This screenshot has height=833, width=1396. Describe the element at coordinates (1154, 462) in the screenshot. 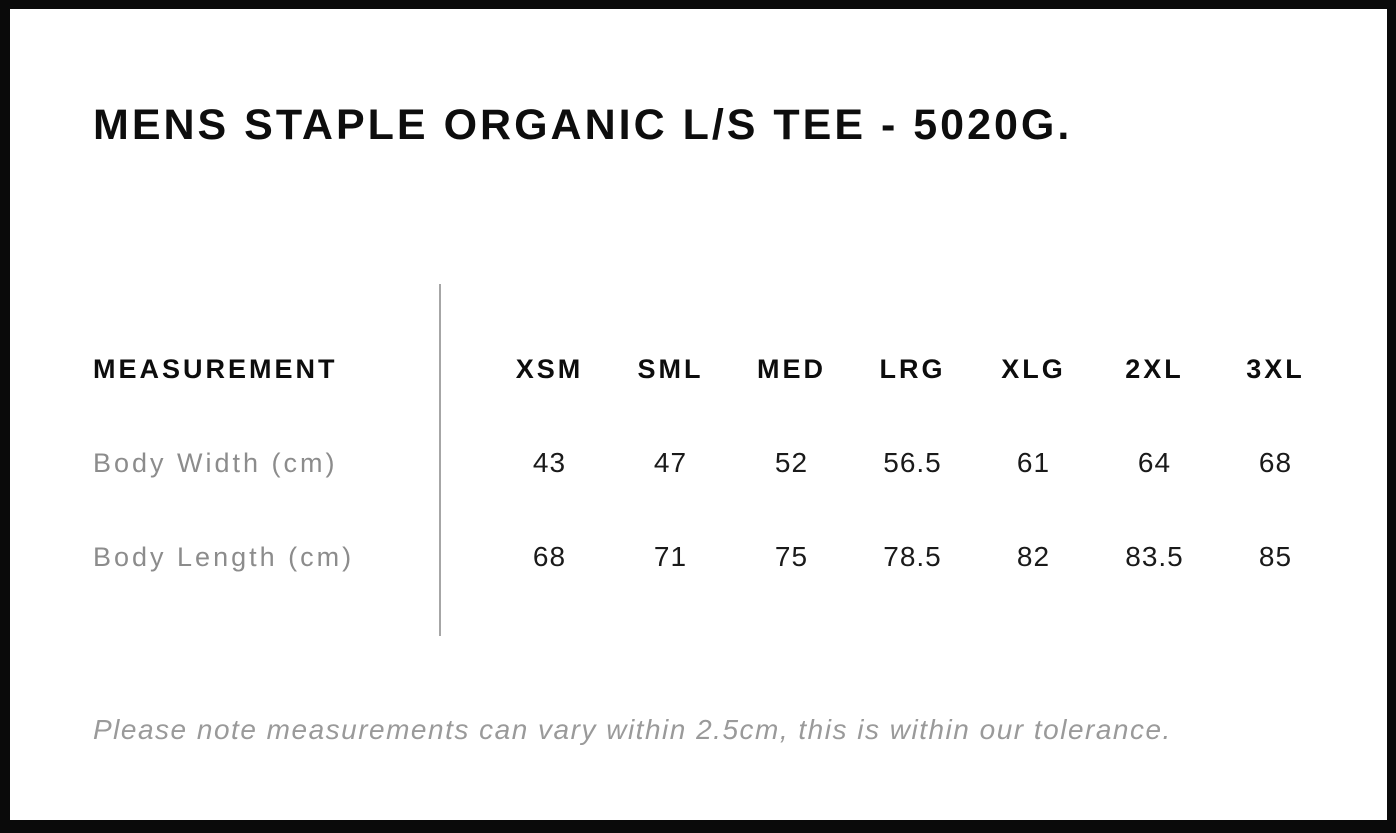

I see `body-width-2xl: 64` at that location.